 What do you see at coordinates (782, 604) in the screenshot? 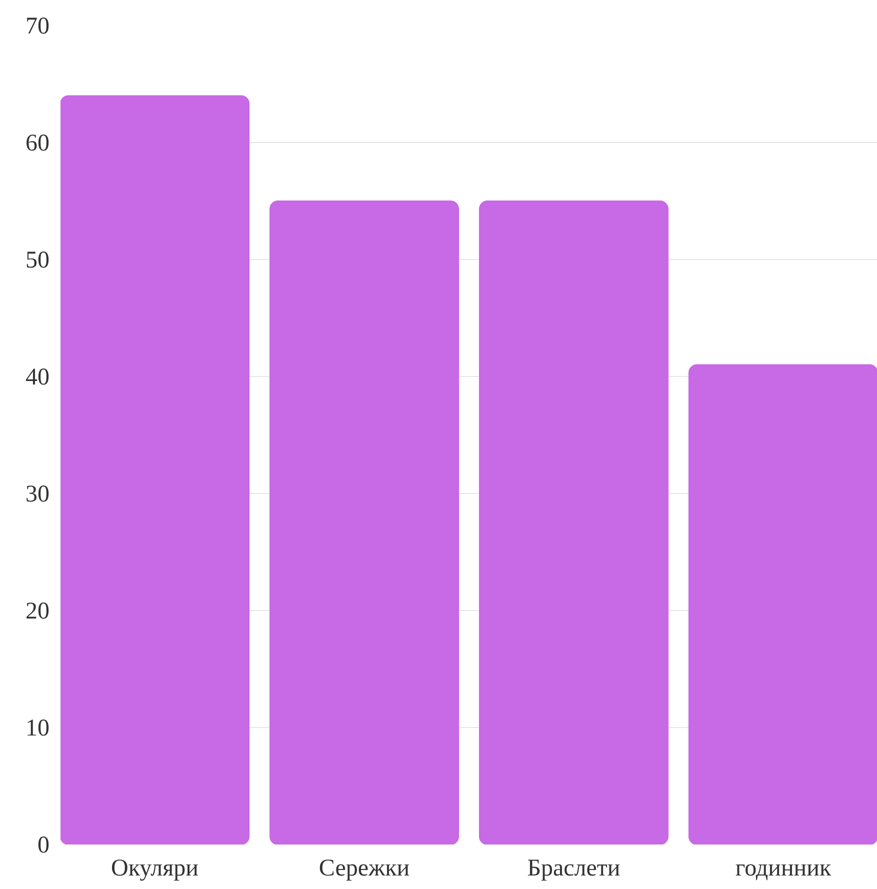
I see `bar` at bounding box center [782, 604].